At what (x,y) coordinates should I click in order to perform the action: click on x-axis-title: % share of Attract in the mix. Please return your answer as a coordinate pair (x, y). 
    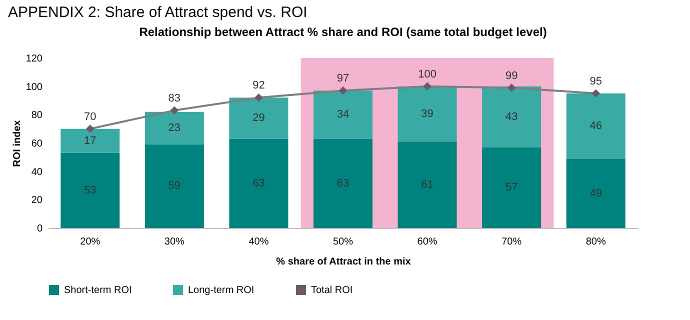
    Looking at the image, I should click on (344, 262).